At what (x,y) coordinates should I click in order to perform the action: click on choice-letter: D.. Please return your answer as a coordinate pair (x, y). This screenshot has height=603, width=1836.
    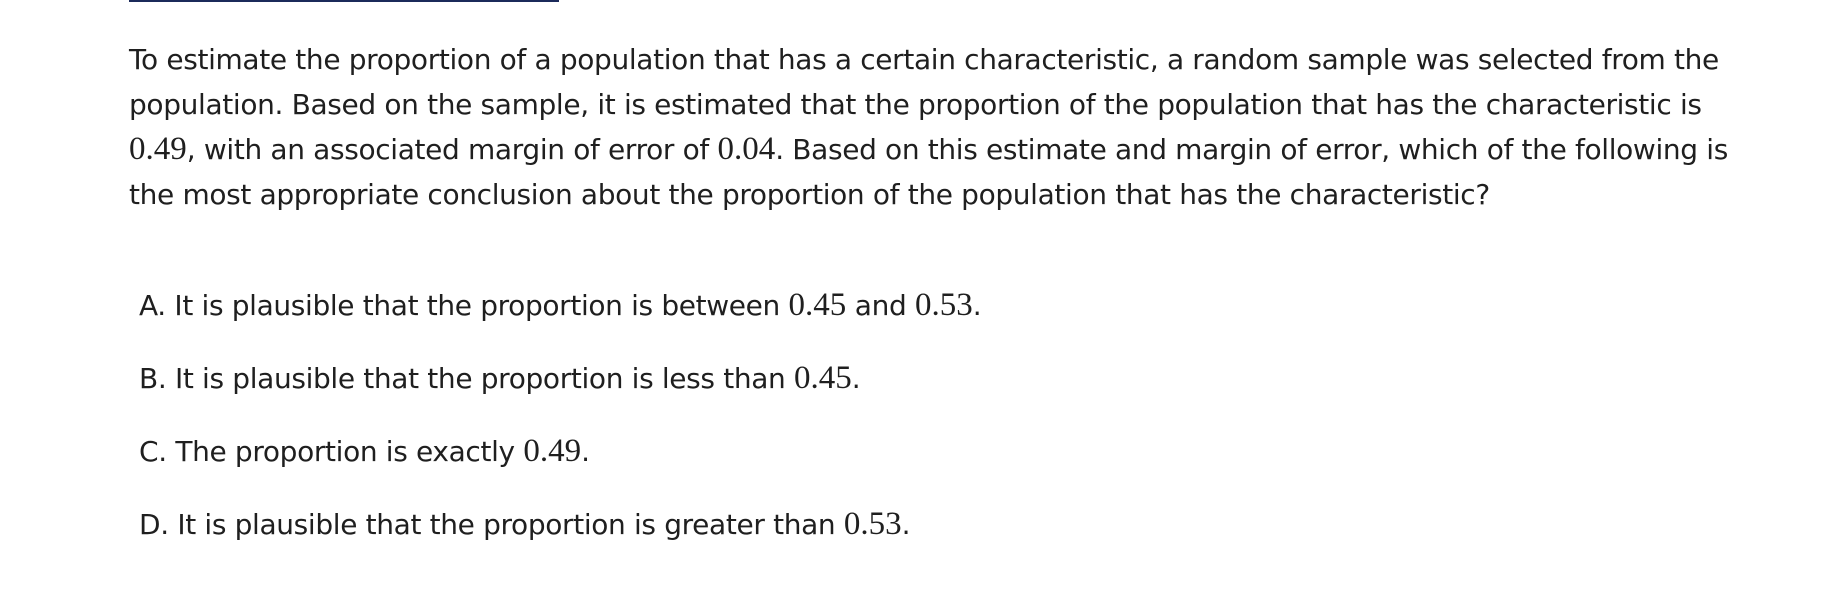
    Looking at the image, I should click on (154, 524).